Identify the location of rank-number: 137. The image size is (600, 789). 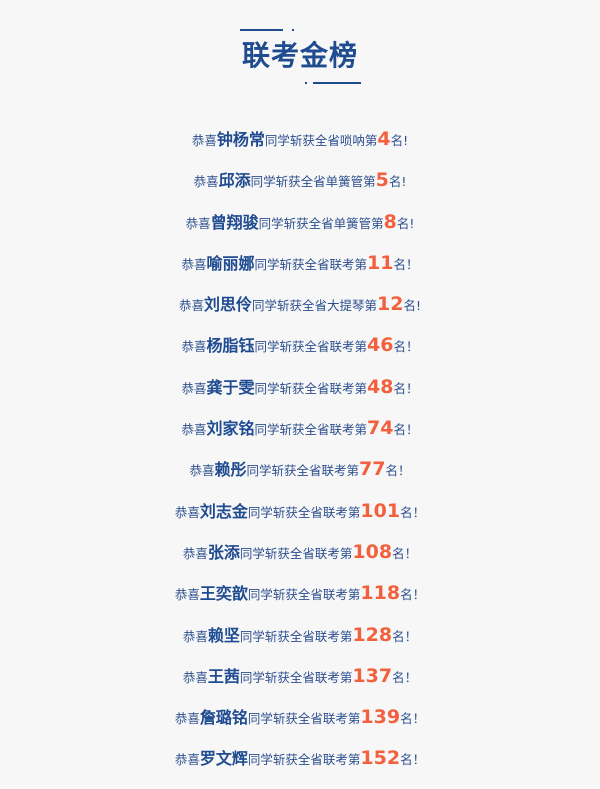
(372, 675).